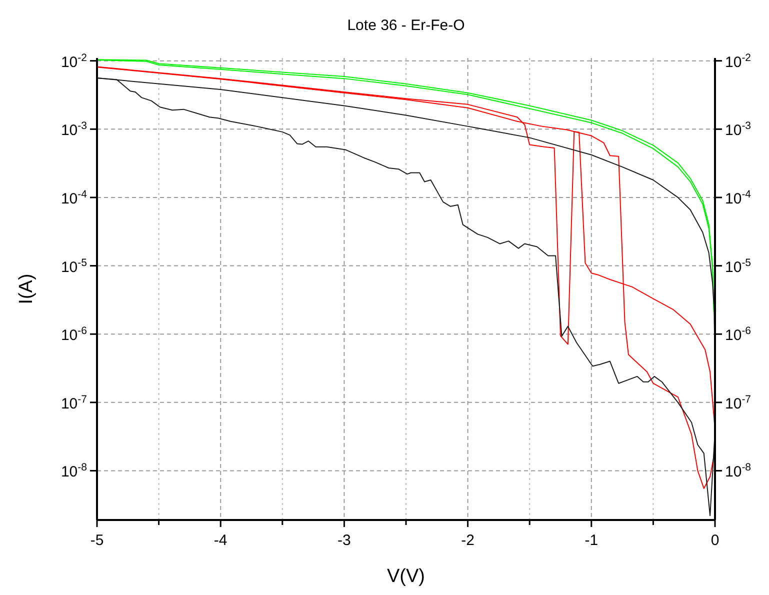 The image size is (769, 595). What do you see at coordinates (74, 471) in the screenshot?
I see `y-tick-label: 10$^{-8}$` at bounding box center [74, 471].